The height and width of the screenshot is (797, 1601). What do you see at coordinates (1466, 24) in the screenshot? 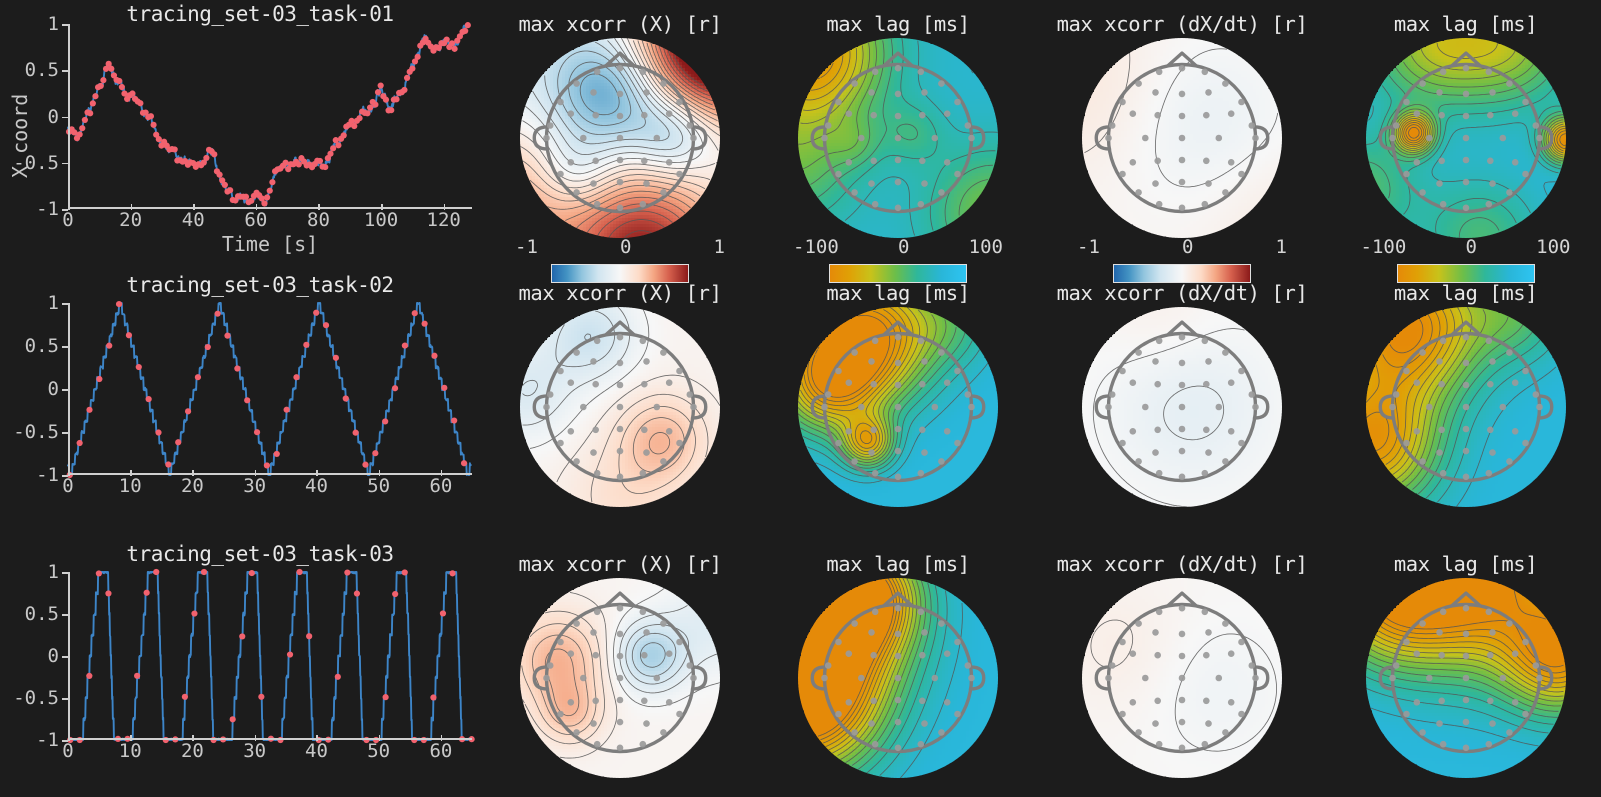
I see `topoplot-title-r1c5: max lag [ms]` at bounding box center [1466, 24].